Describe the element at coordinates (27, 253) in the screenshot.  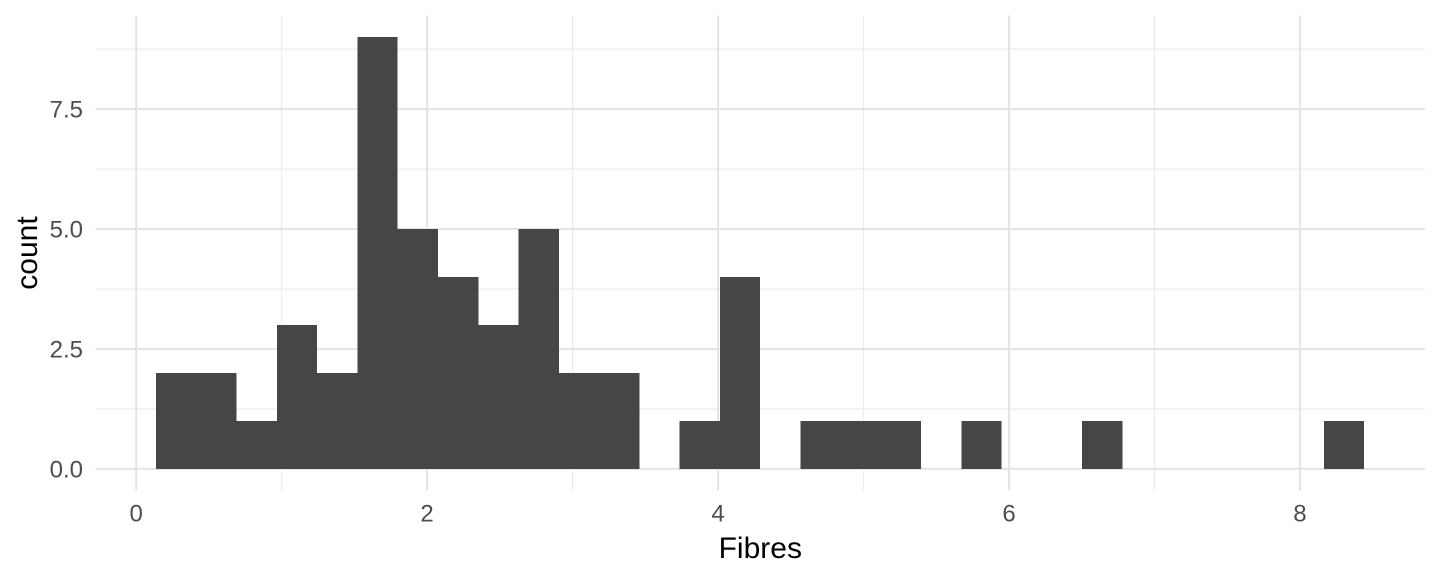
I see `y-axis-title: count` at that location.